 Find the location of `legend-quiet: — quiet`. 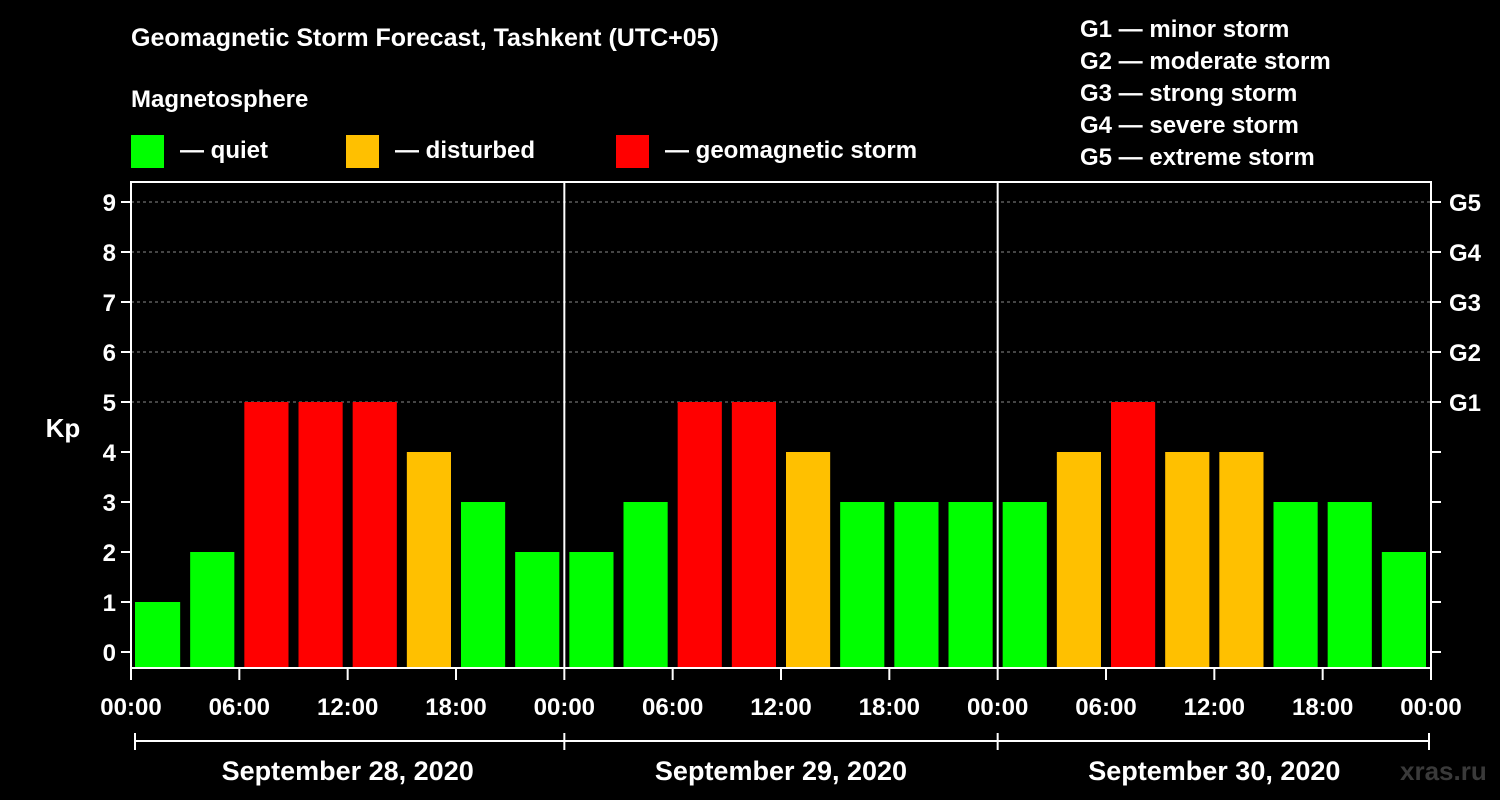

legend-quiet: — quiet is located at coordinates (199, 151).